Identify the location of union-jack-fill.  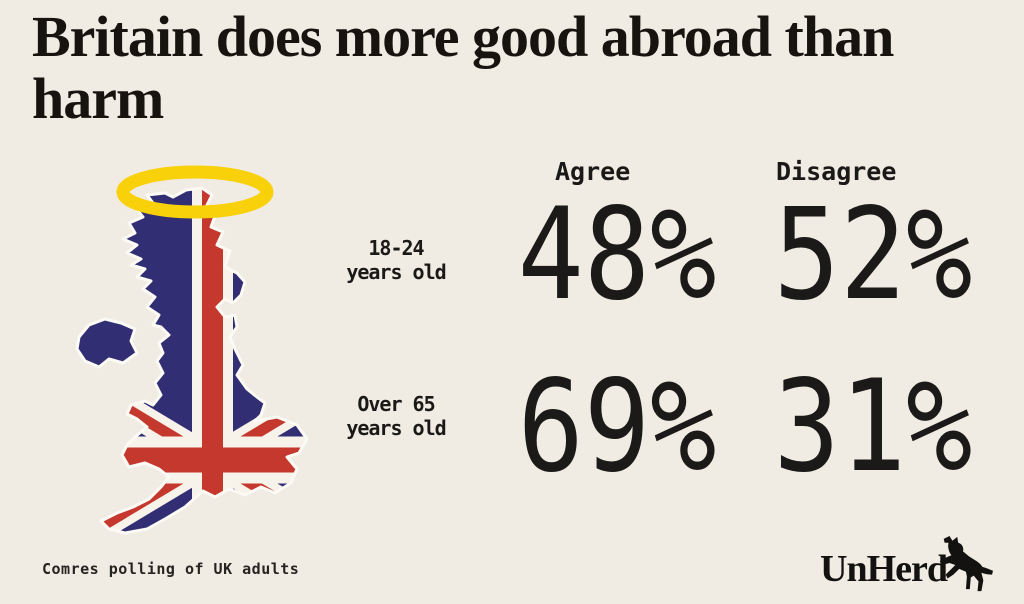
(192, 360).